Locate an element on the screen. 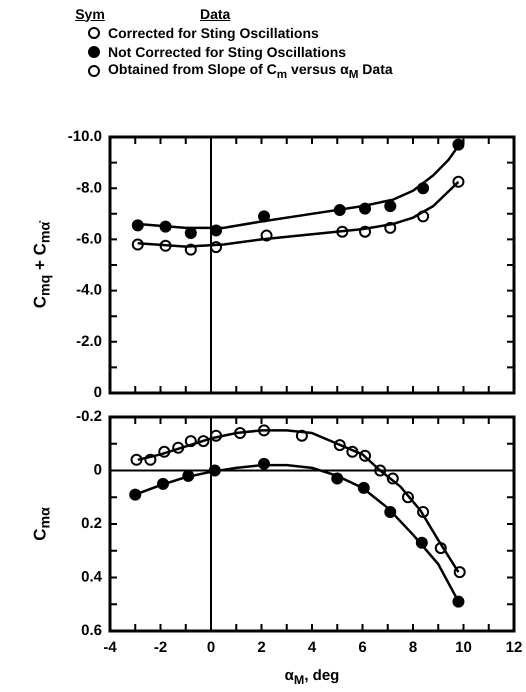 This screenshot has height=692, width=526. y-tick-label: -8.0 is located at coordinates (89, 187).